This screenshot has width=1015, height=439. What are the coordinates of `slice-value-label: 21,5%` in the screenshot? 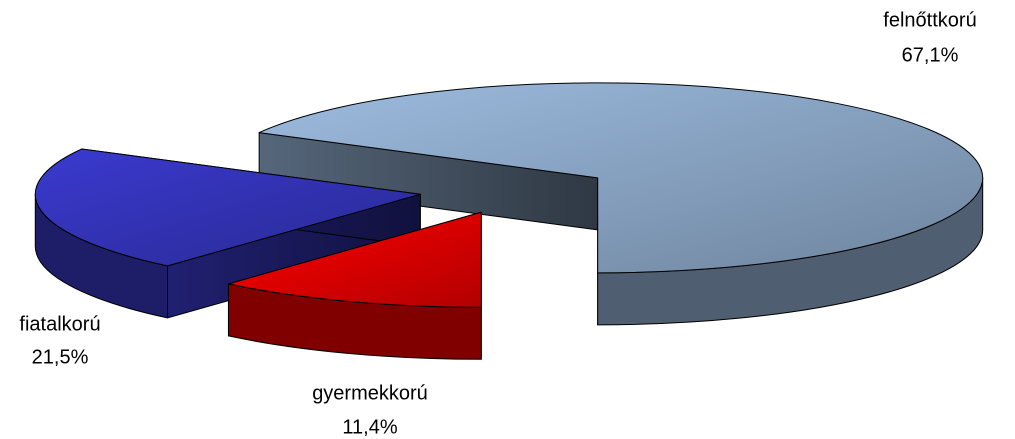 It's located at (60, 357).